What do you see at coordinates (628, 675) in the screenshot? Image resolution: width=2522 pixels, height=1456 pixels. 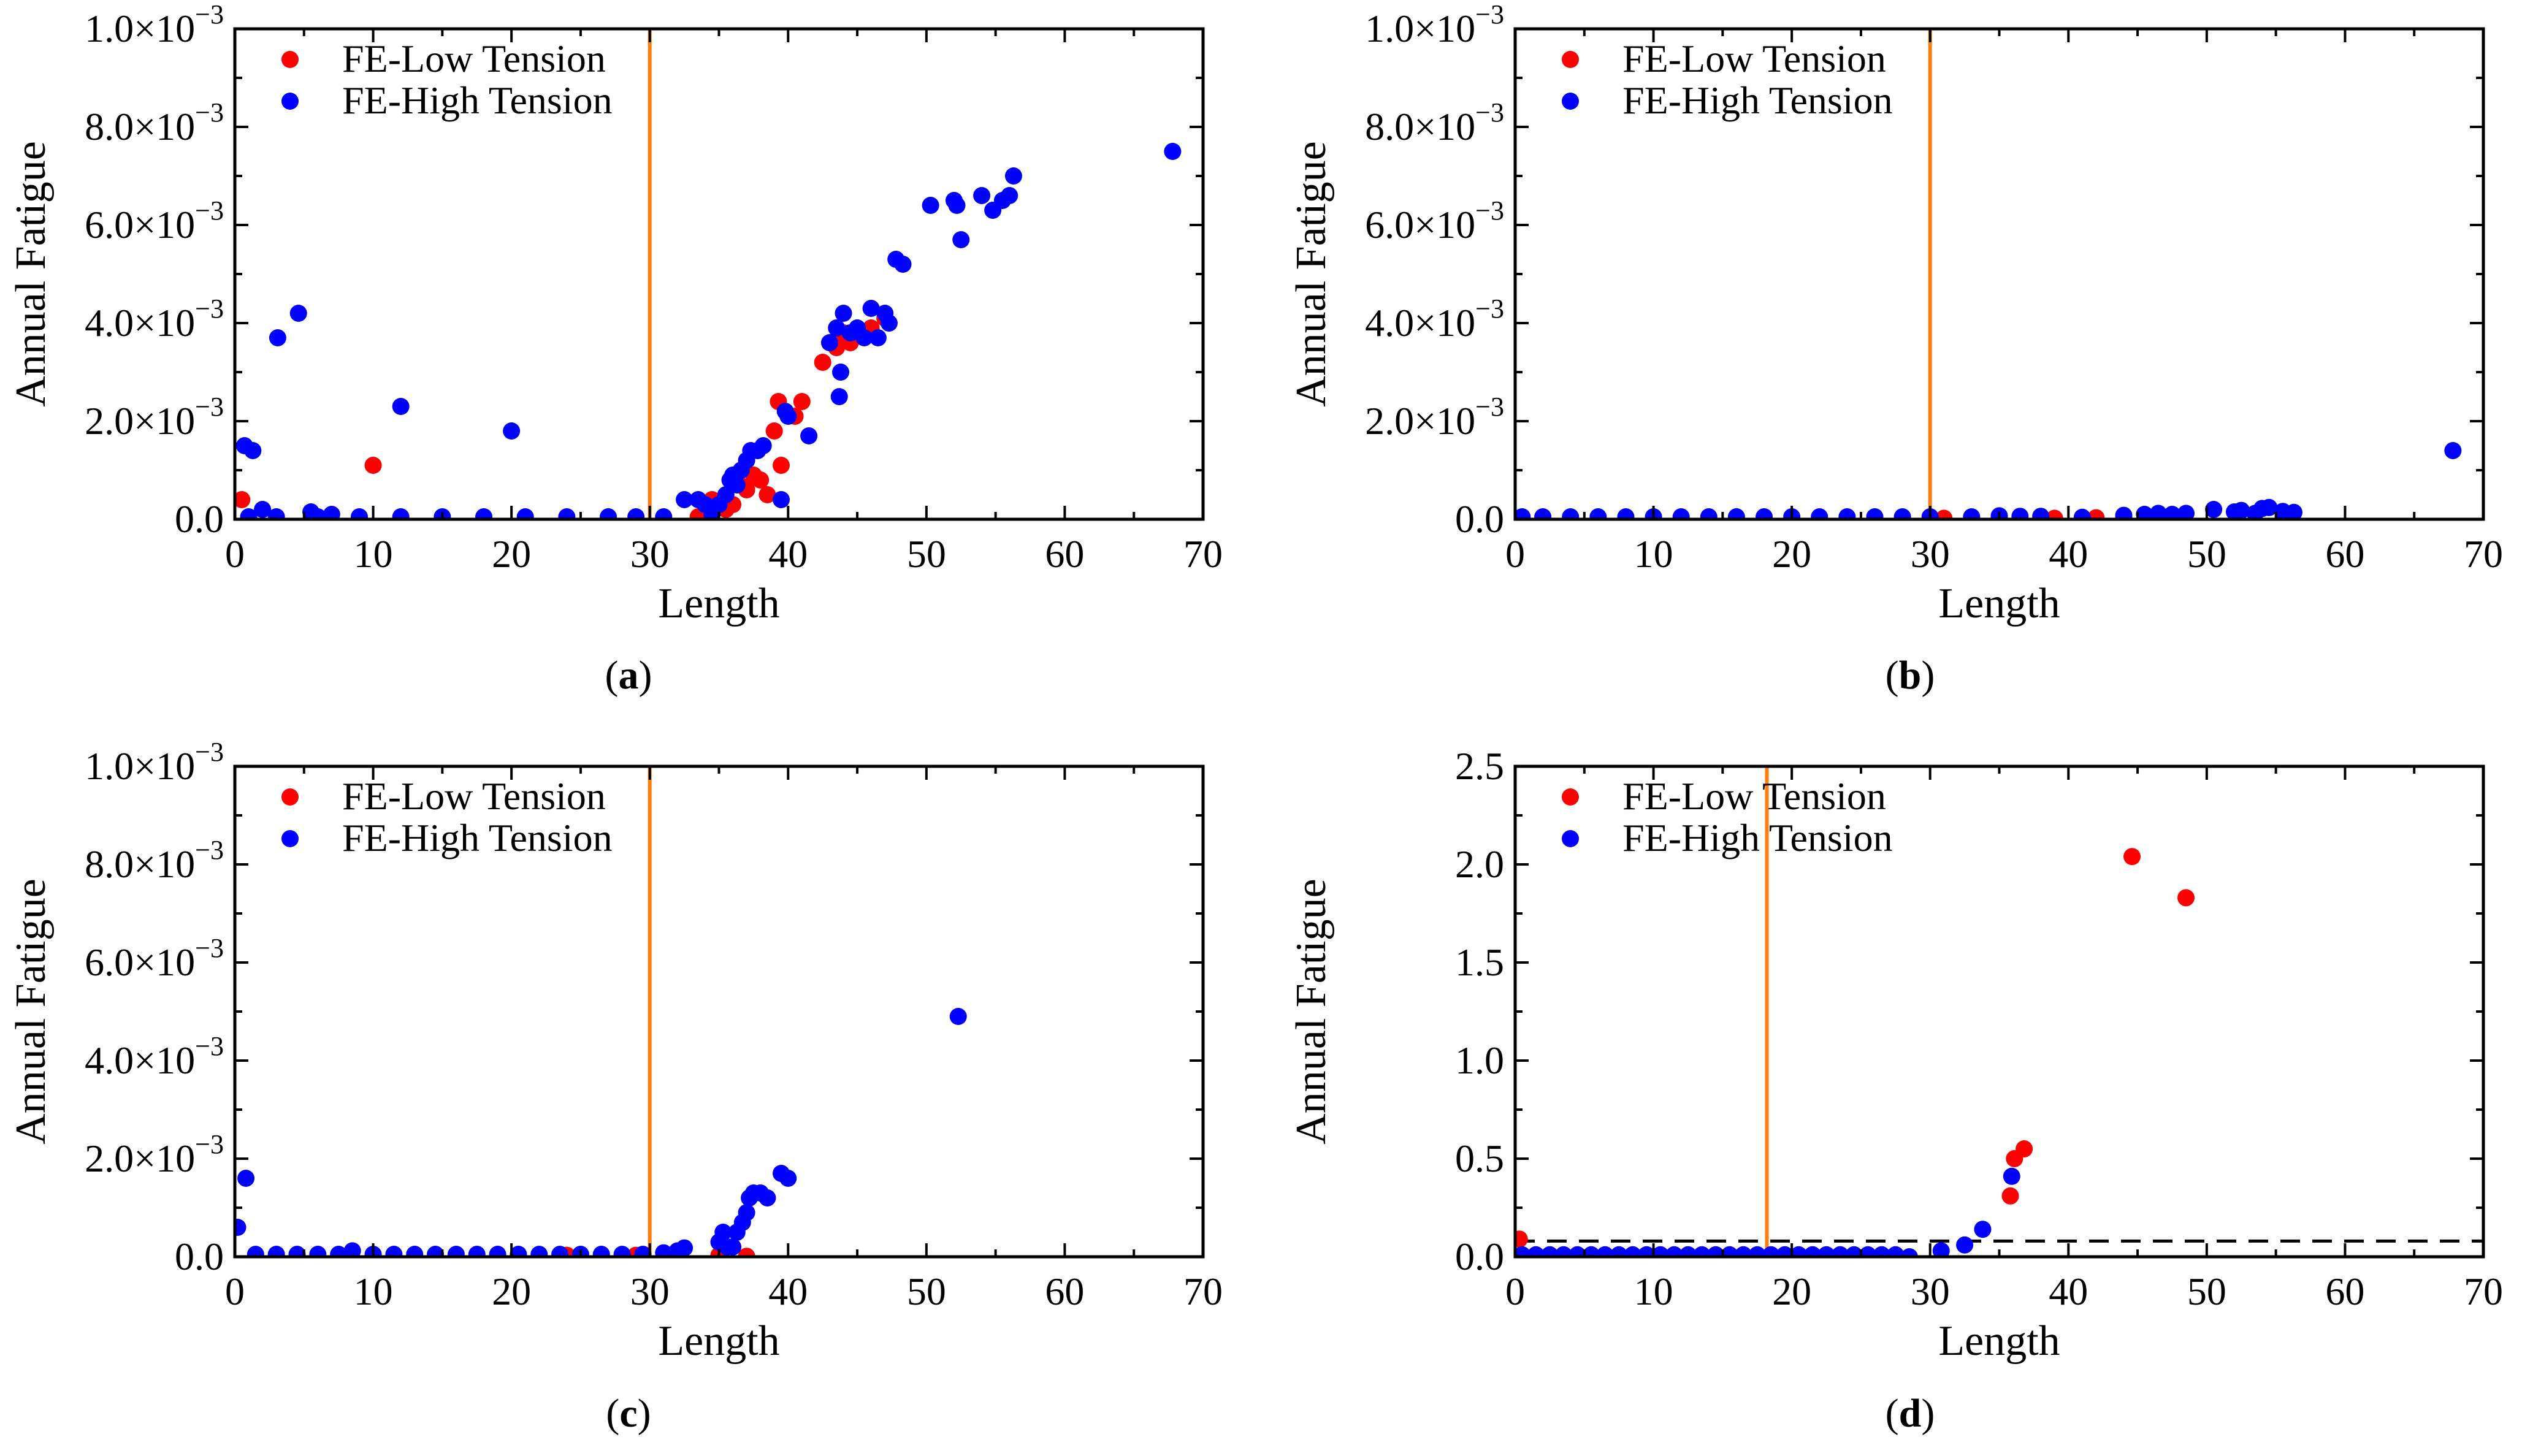 I see `panel-caption: (a)` at bounding box center [628, 675].